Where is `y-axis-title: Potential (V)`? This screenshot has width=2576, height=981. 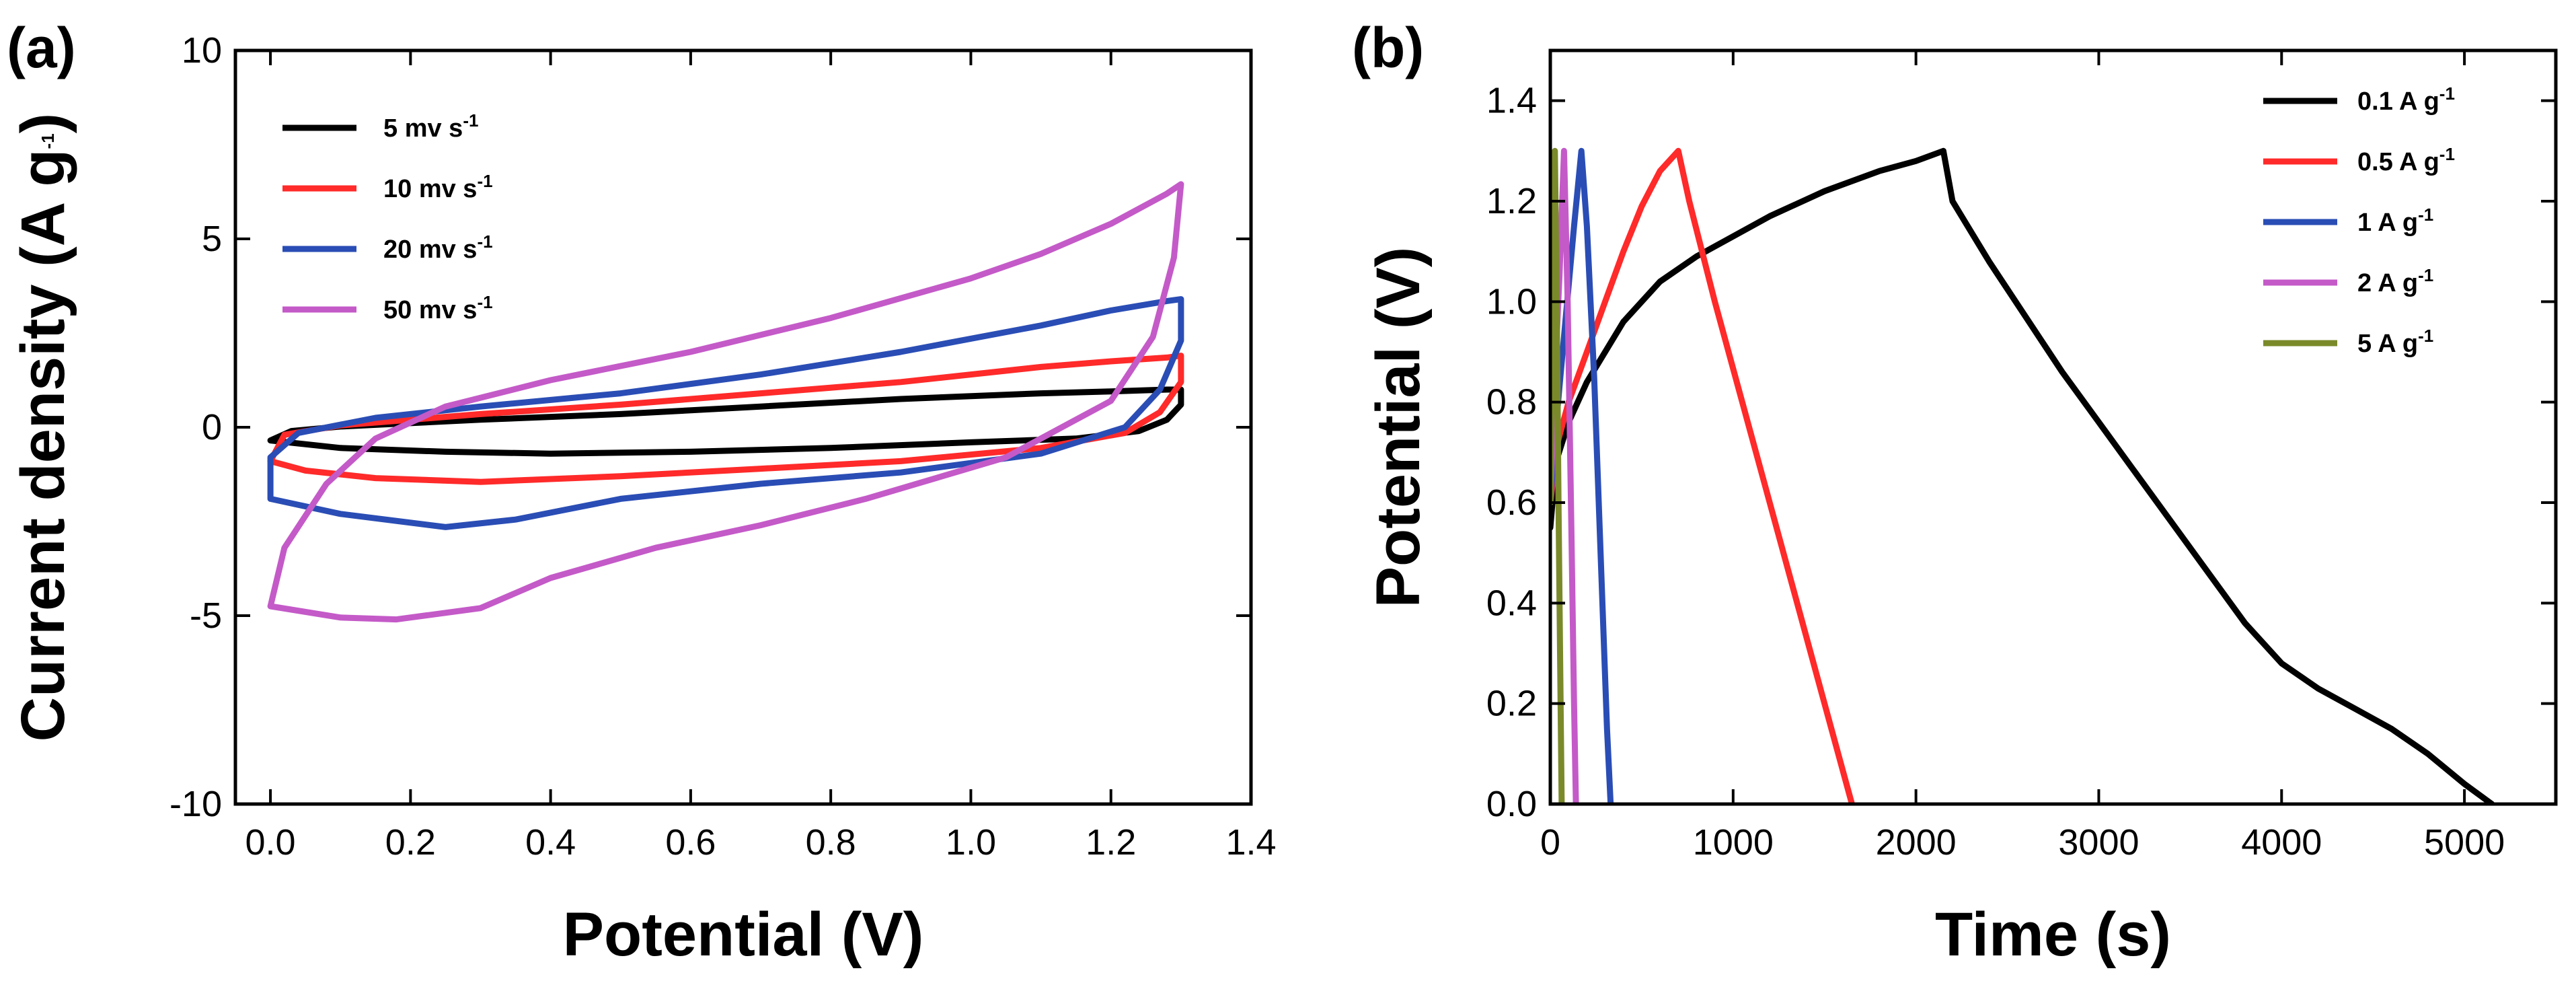 y-axis-title: Potential (V) is located at coordinates (1398, 427).